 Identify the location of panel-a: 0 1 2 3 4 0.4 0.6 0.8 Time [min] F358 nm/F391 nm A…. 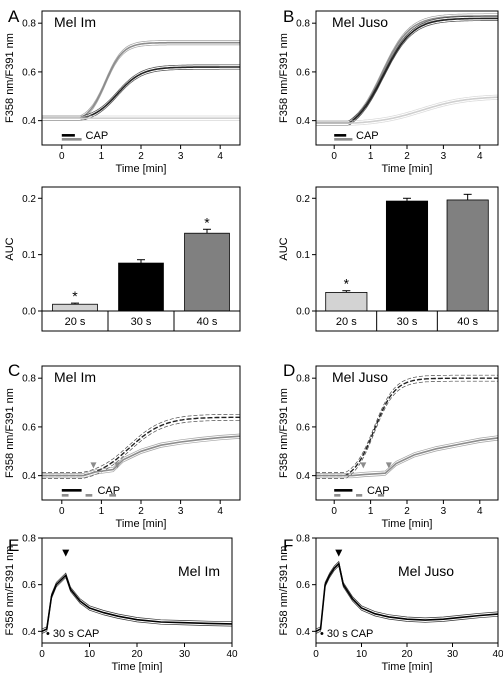
(122, 91).